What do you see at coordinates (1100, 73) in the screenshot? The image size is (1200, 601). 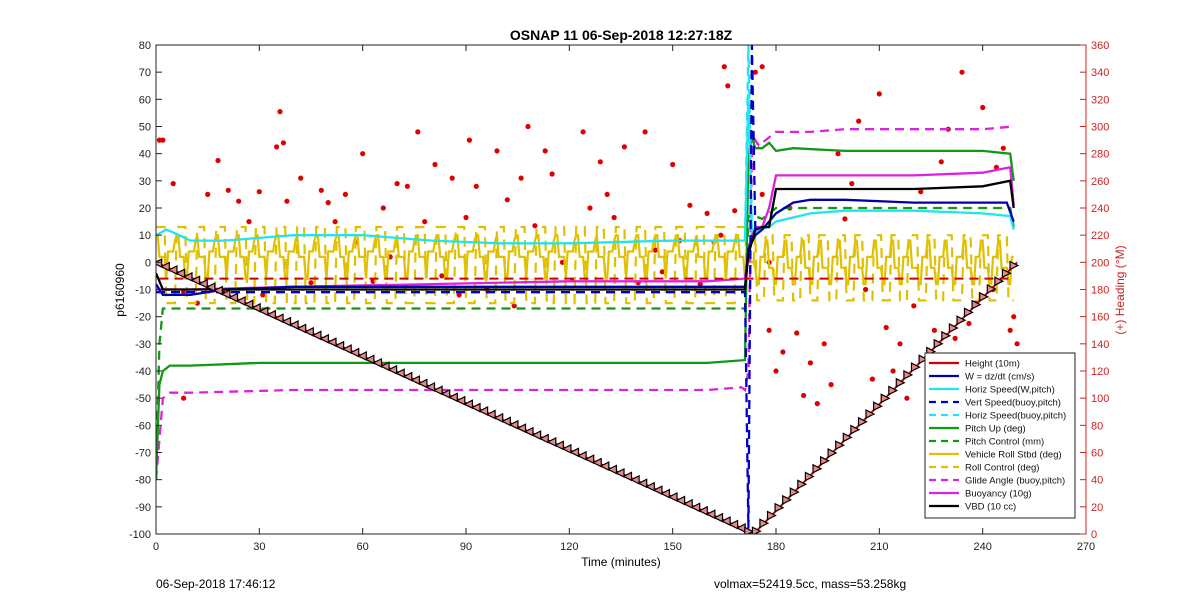 I see `y2-tick-label: 340` at bounding box center [1100, 73].